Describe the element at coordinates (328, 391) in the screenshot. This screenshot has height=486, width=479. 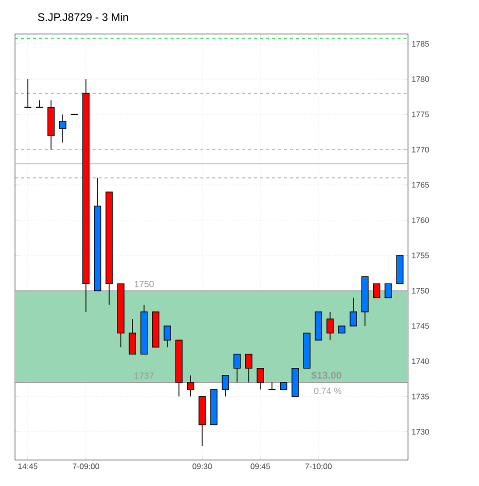
I see `annotation: 0.74 %` at that location.